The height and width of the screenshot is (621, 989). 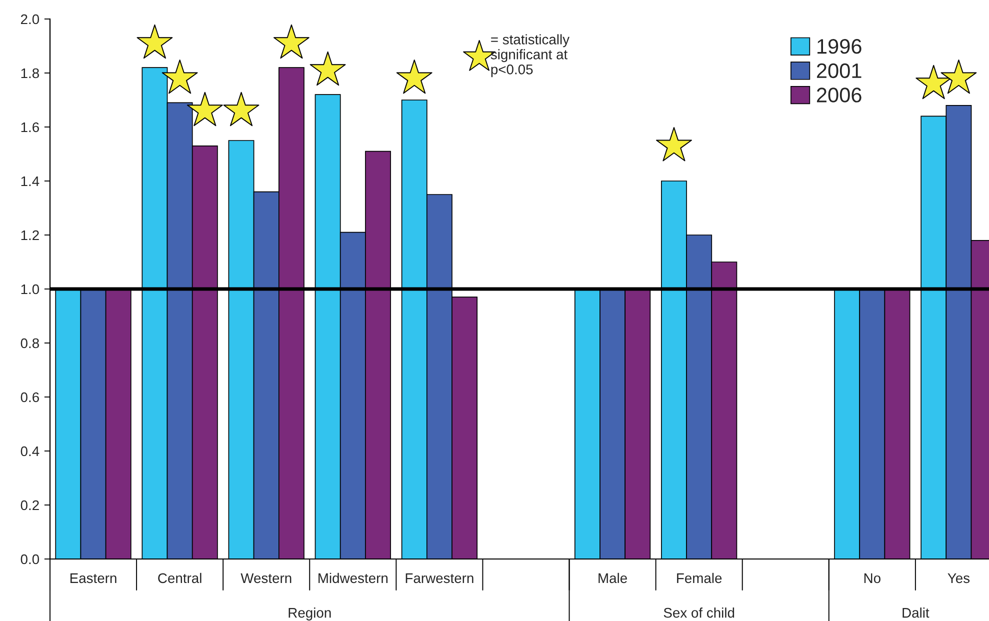 I want to click on x-tick-label: Central, so click(x=180, y=578).